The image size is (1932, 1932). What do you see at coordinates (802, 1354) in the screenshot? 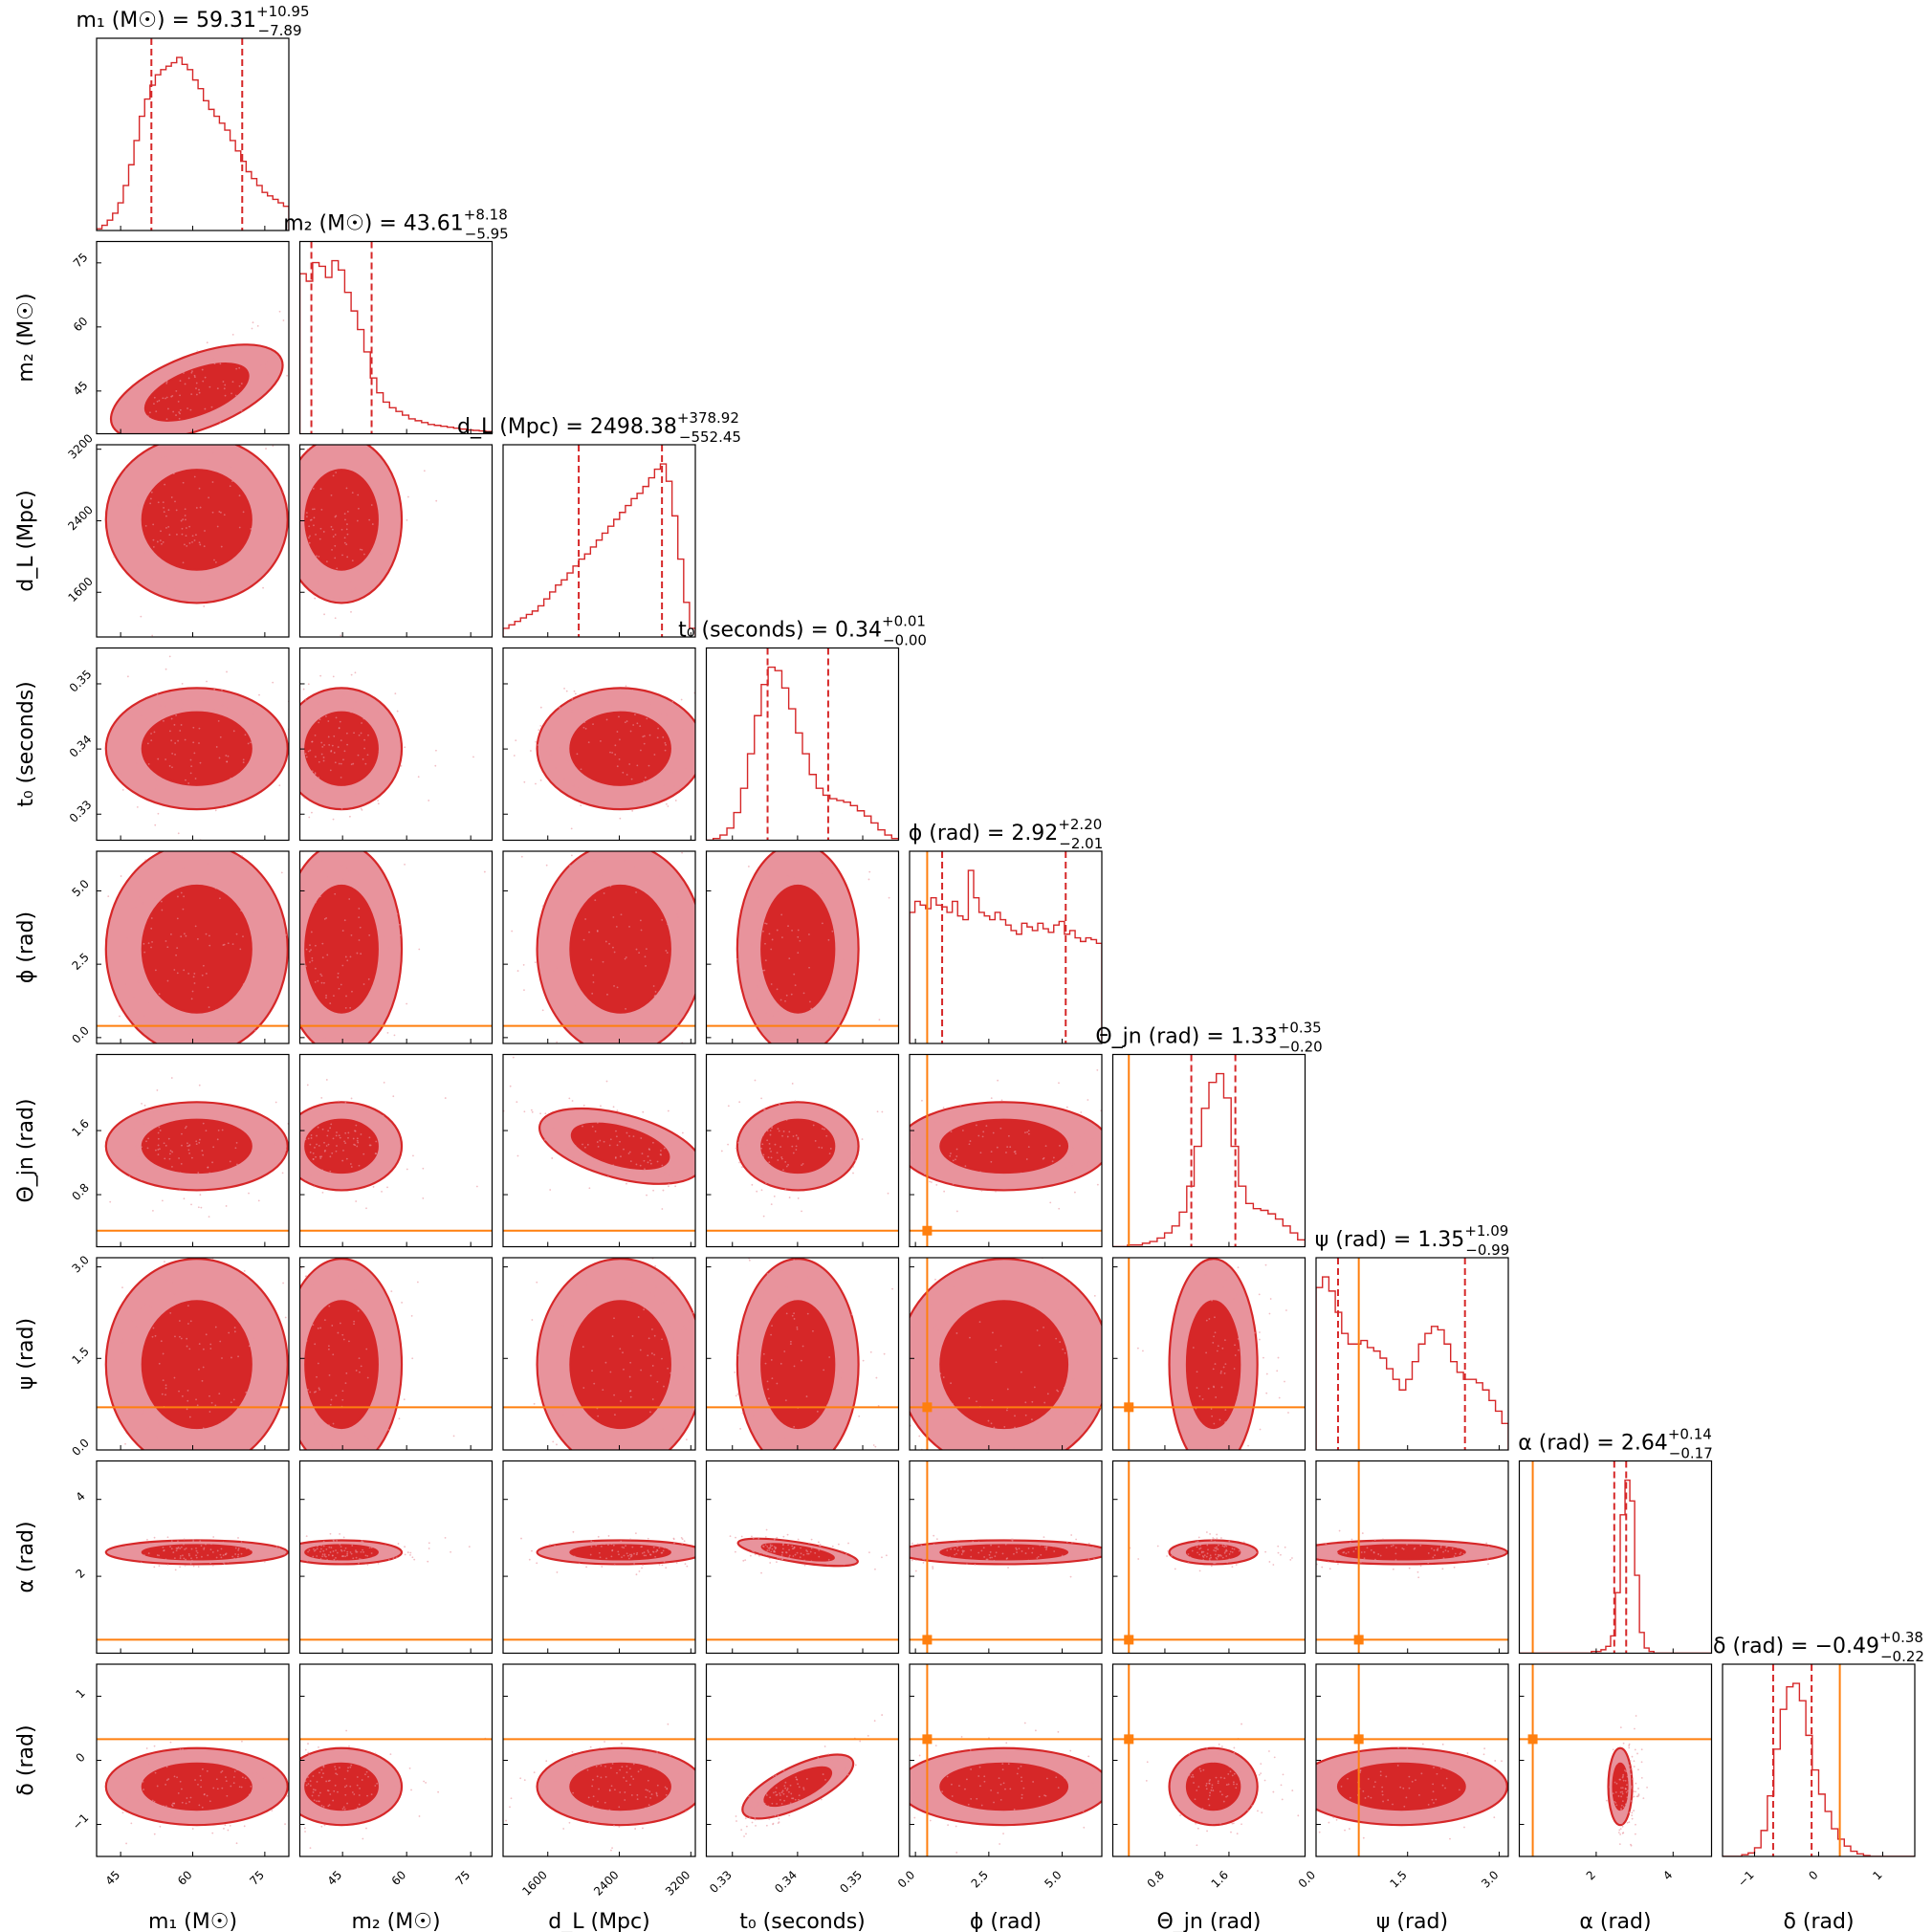
I see `panel-frame` at bounding box center [802, 1354].